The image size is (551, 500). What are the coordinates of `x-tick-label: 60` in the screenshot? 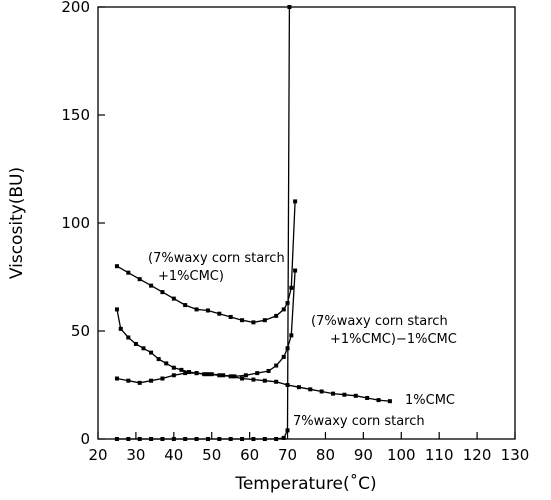 It's located at (249, 455).